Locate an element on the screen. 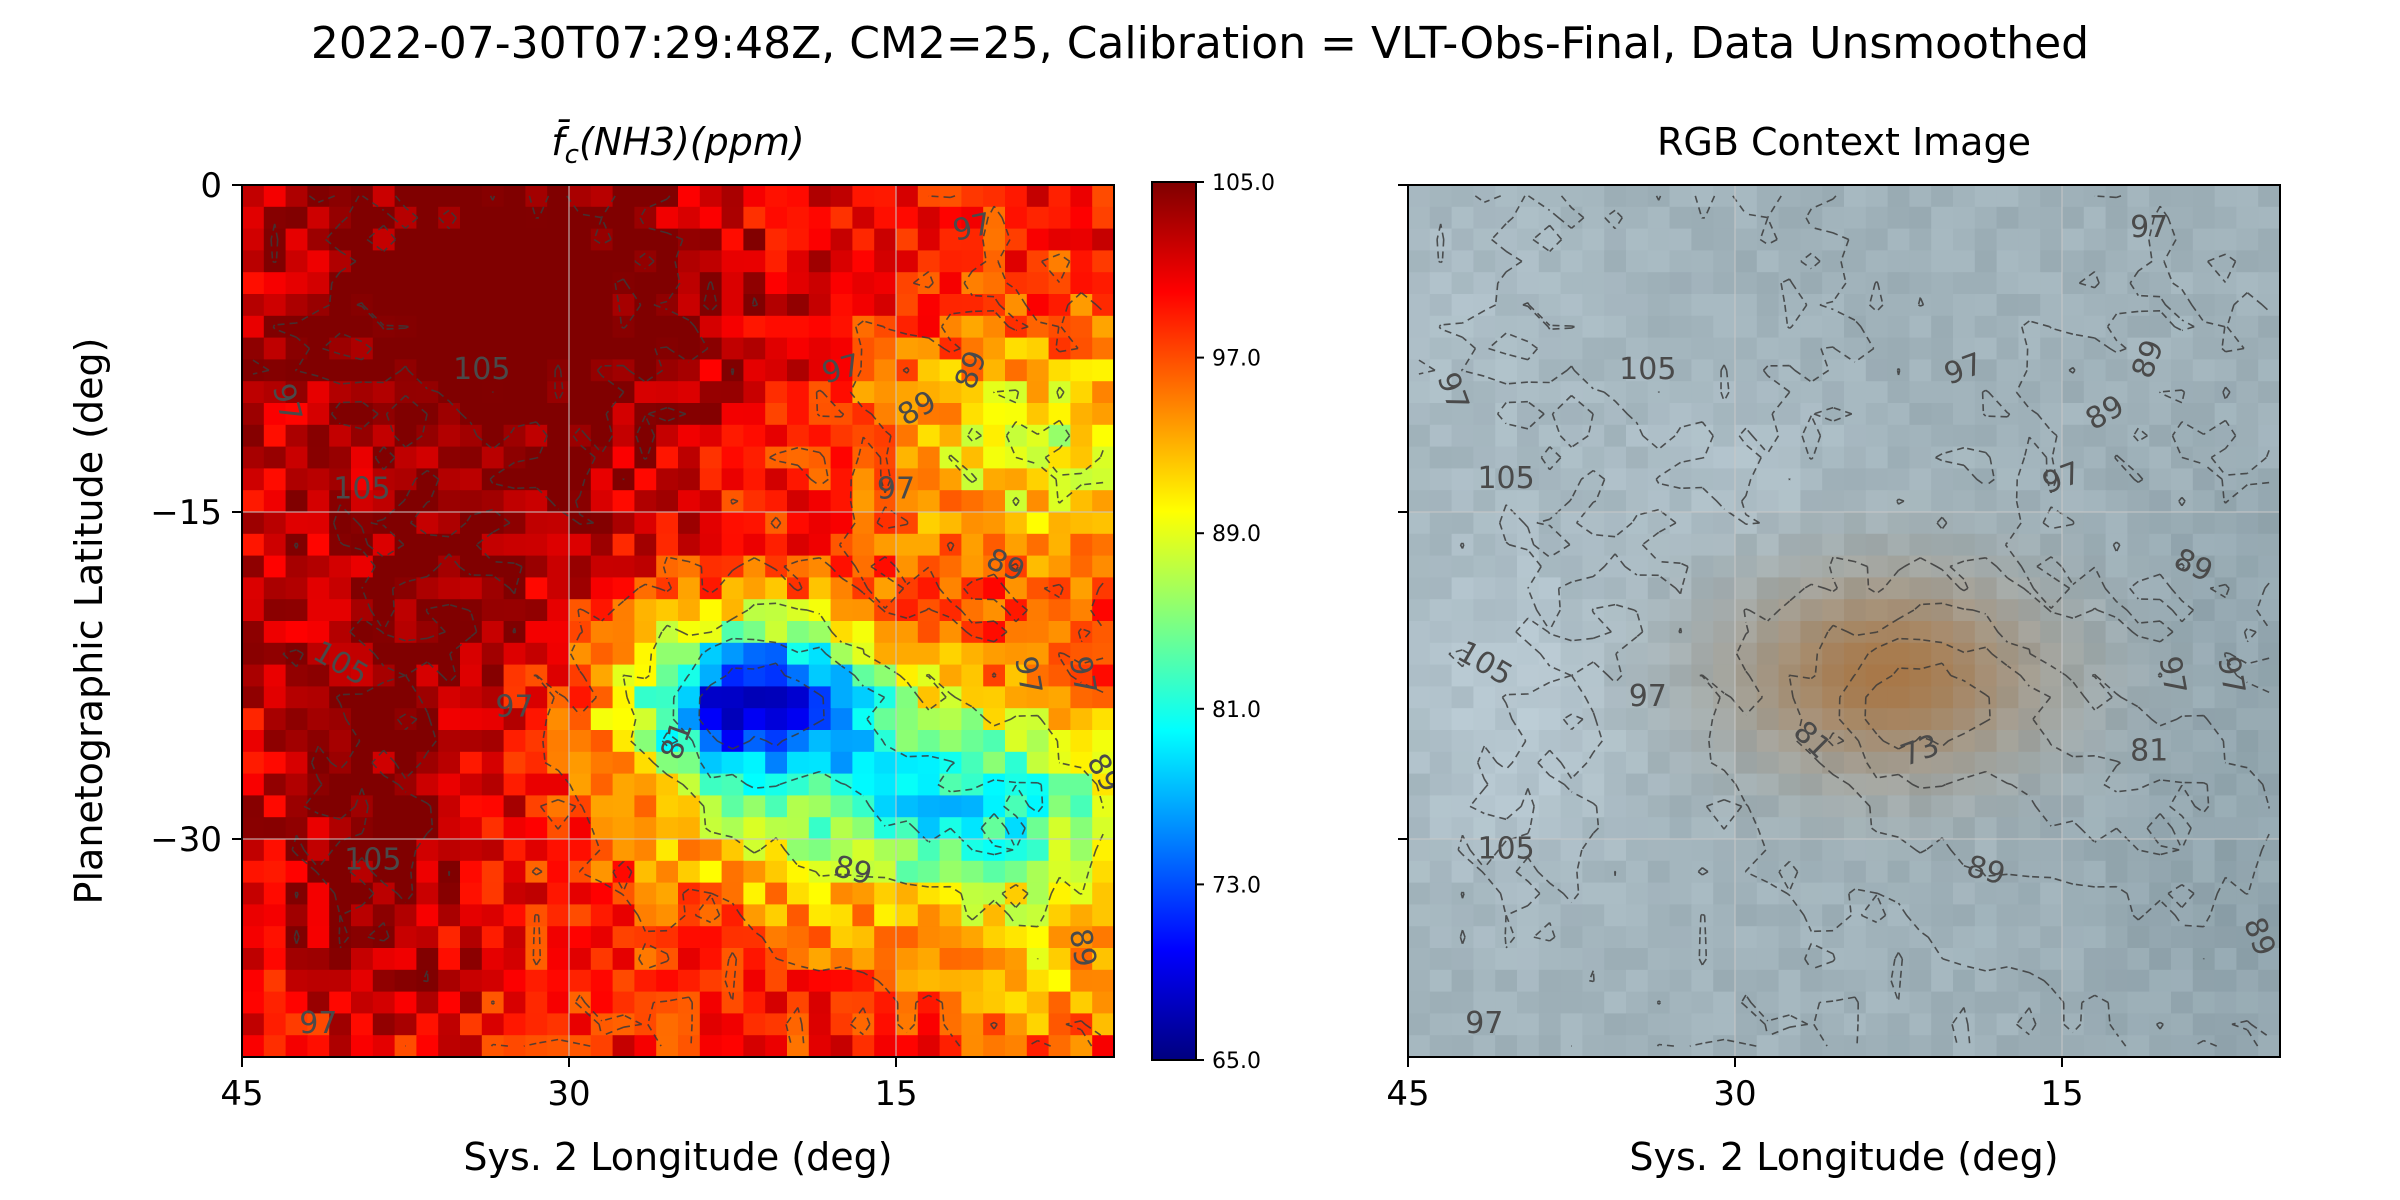 The width and height of the screenshot is (2400, 1200). nh3-x-tick-label: 15 is located at coordinates (895, 1094).